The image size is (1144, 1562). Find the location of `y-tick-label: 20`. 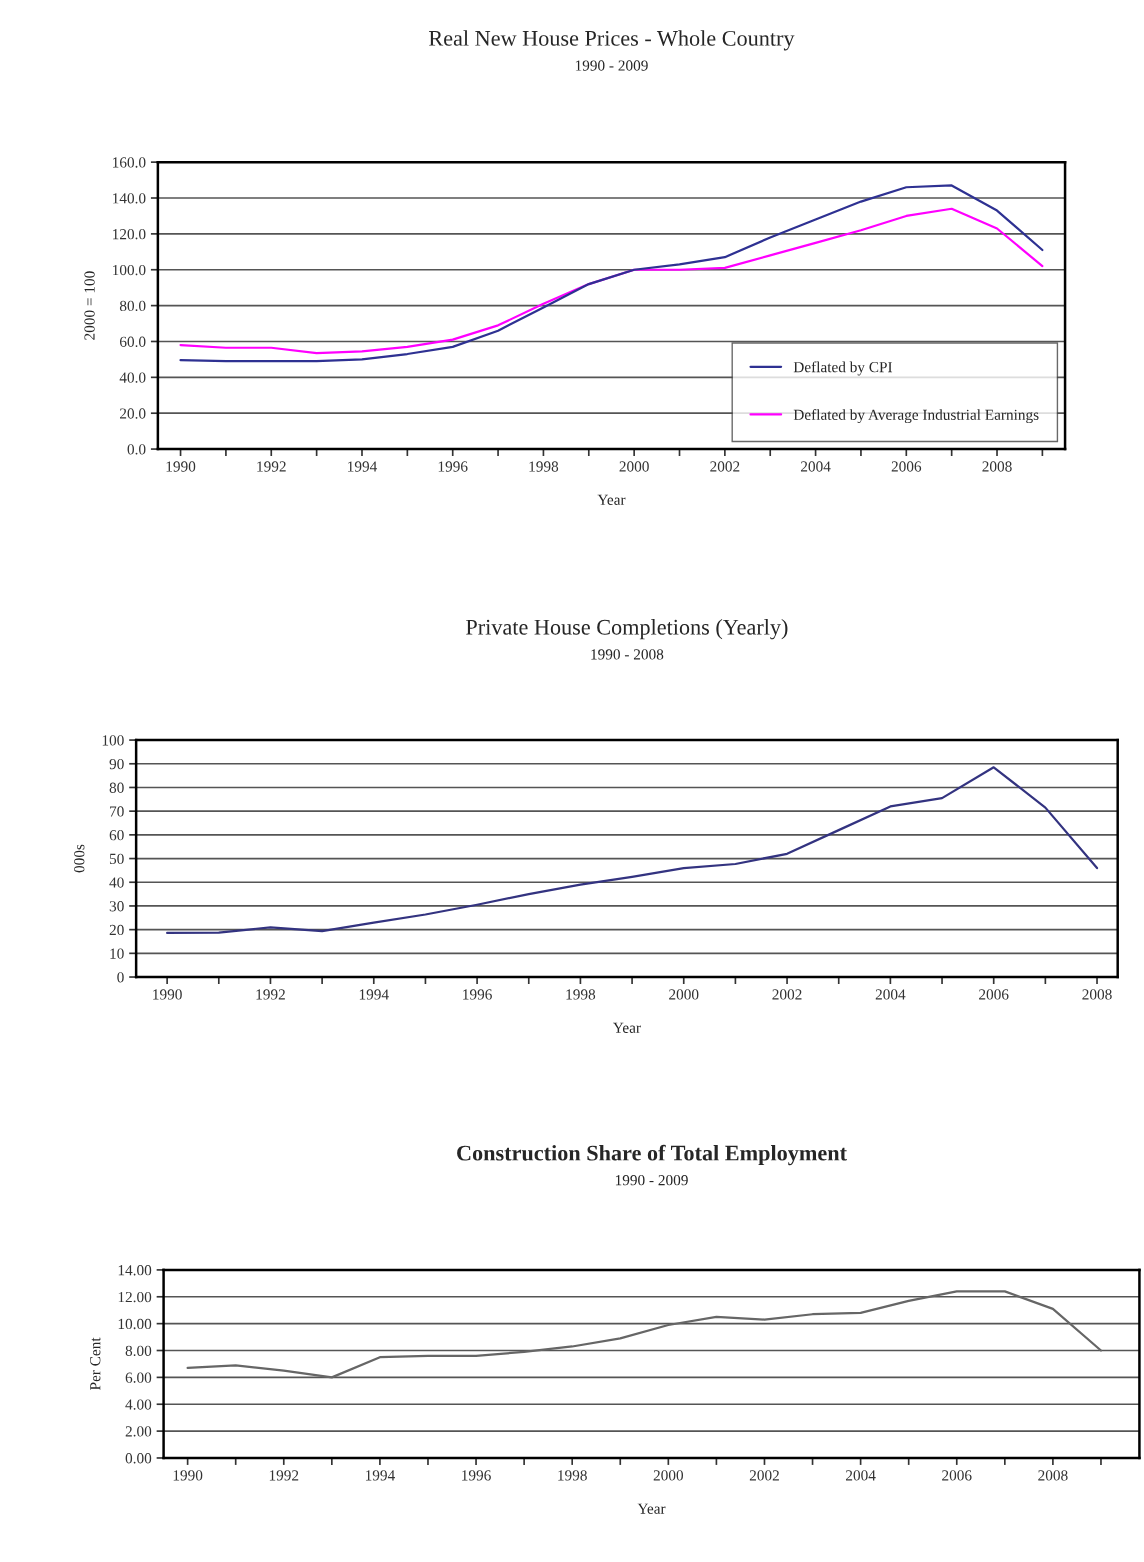

y-tick-label: 20 is located at coordinates (116, 930).